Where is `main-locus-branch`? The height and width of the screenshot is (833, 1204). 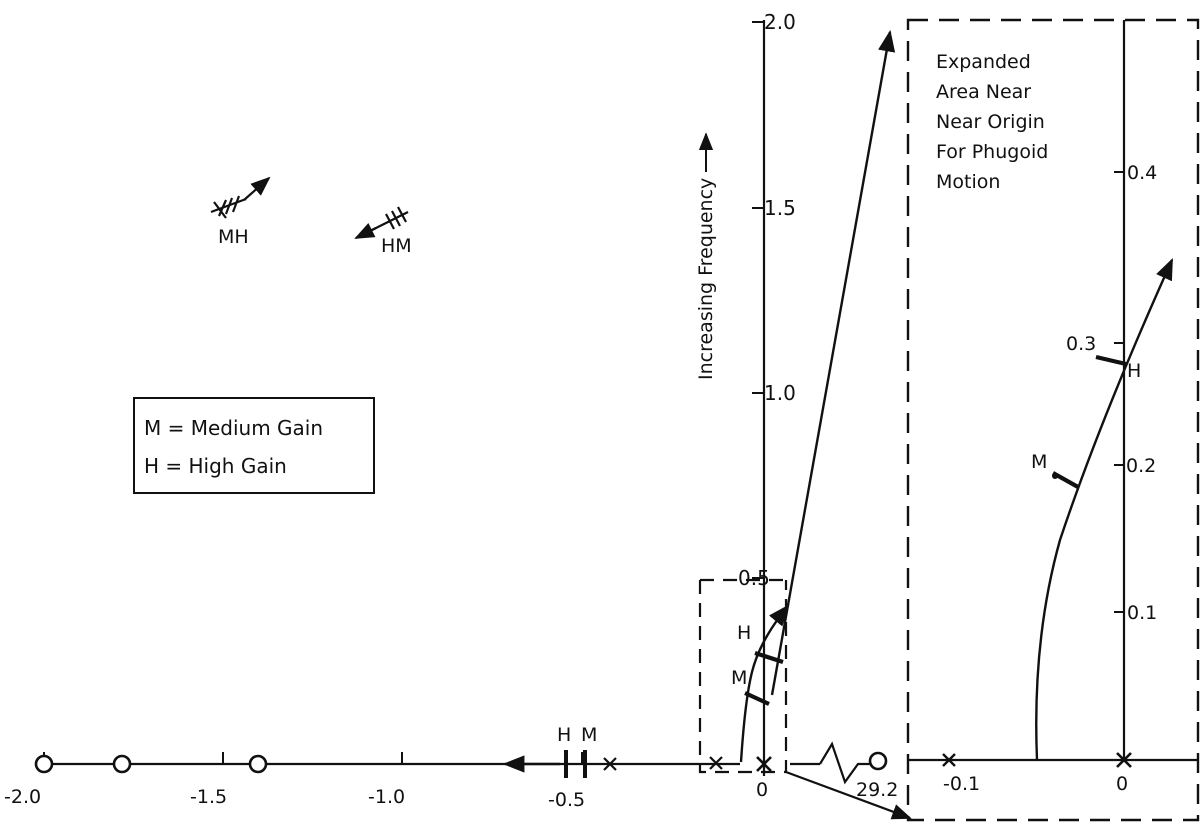 main-locus-branch is located at coordinates (833, 362).